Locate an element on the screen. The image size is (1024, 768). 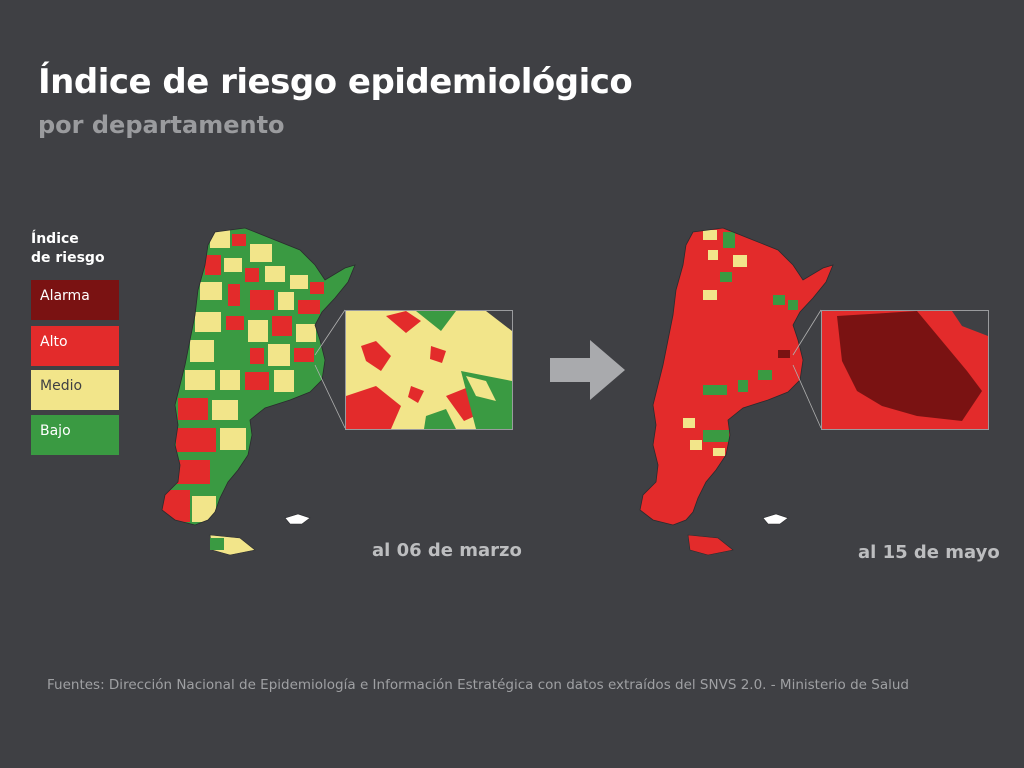
date-label-mayo: al 15 de mayo is located at coordinates (929, 552).